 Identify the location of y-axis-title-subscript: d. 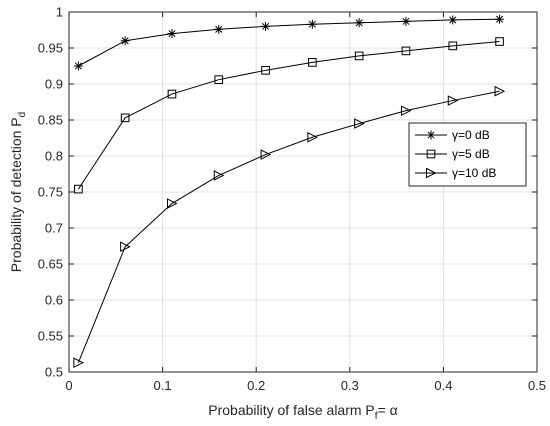
(22, 115).